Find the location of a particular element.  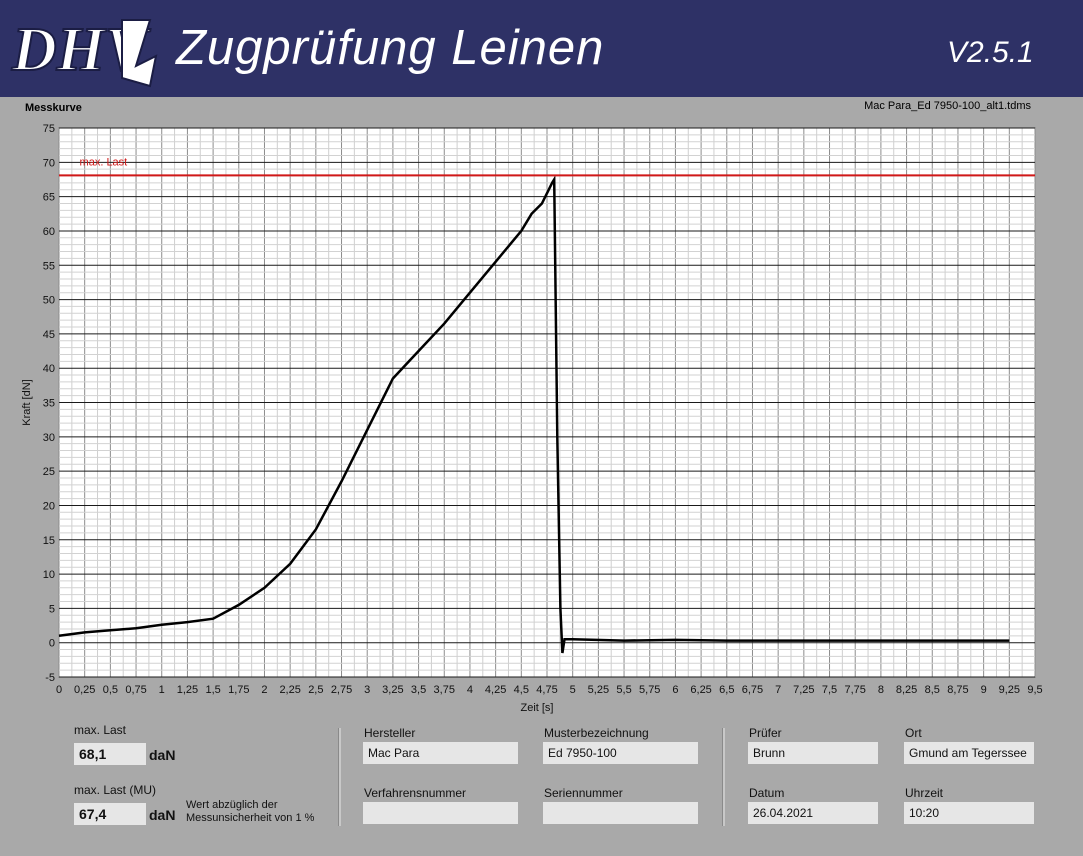

x-tick-label: 8,75 is located at coordinates (957, 690).